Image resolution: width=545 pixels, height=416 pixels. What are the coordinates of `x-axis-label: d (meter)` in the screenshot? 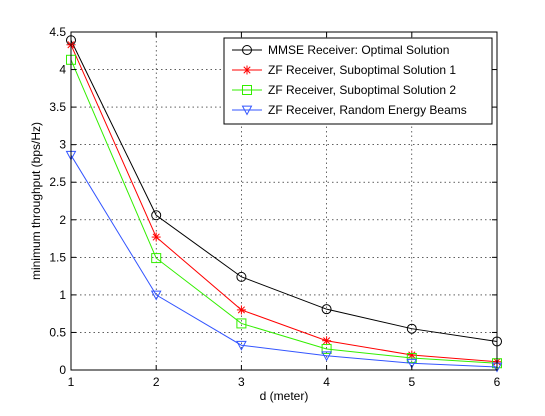 It's located at (284, 396).